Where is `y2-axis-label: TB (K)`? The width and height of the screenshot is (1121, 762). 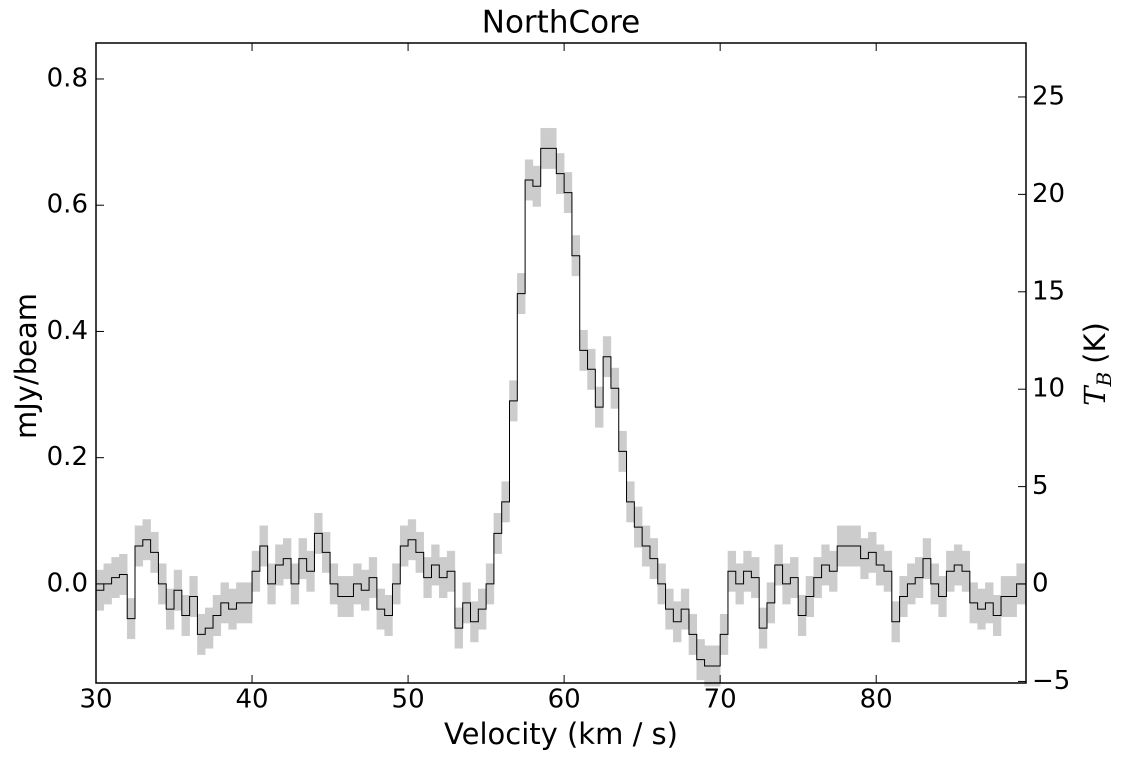
y2-axis-label: TB (K) is located at coordinates (1097, 364).